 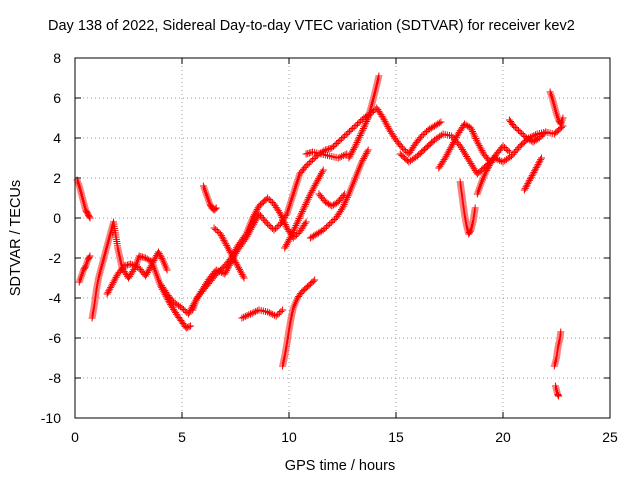 What do you see at coordinates (57, 218) in the screenshot?
I see `y-tick-label: 0` at bounding box center [57, 218].